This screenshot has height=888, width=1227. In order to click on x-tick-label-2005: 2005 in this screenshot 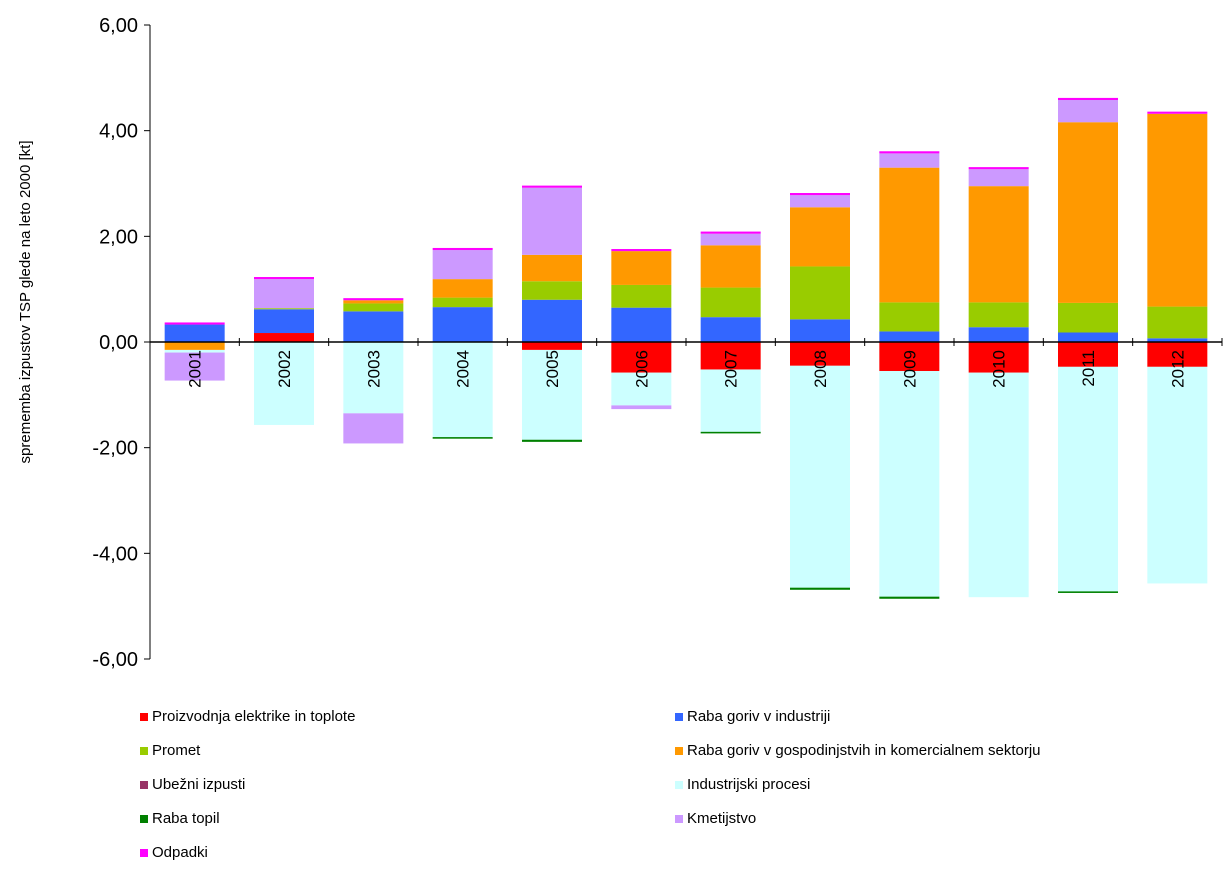, I will do `click(552, 369)`.